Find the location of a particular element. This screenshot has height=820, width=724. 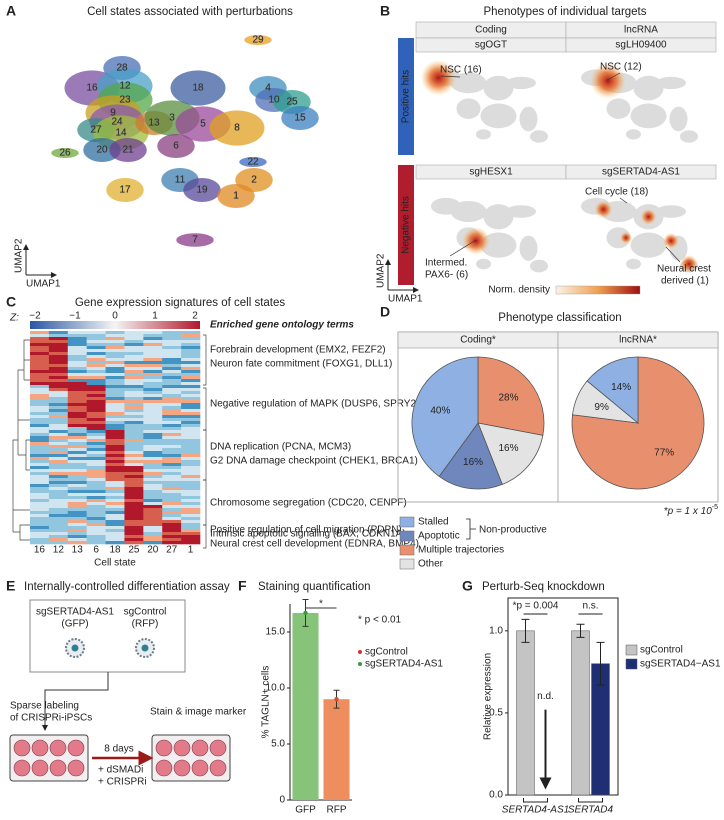

cluster-label: 22 is located at coordinates (253, 162).